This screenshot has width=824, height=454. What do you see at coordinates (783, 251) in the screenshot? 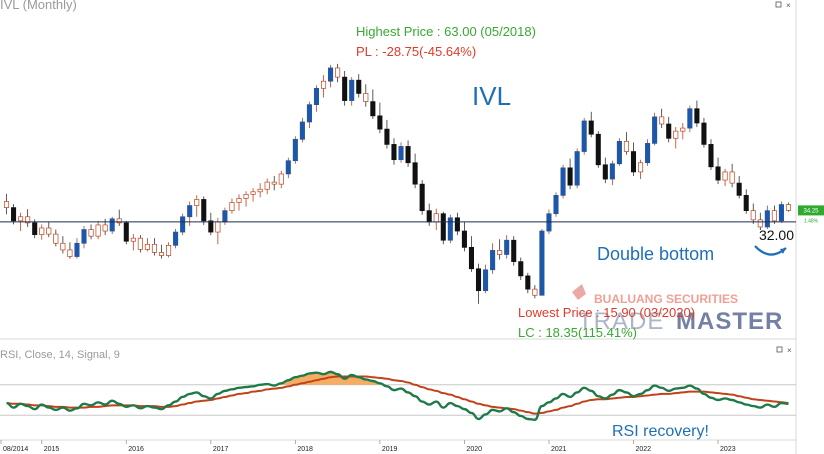
I see `bounce-arrowhead-icon` at bounding box center [783, 251].